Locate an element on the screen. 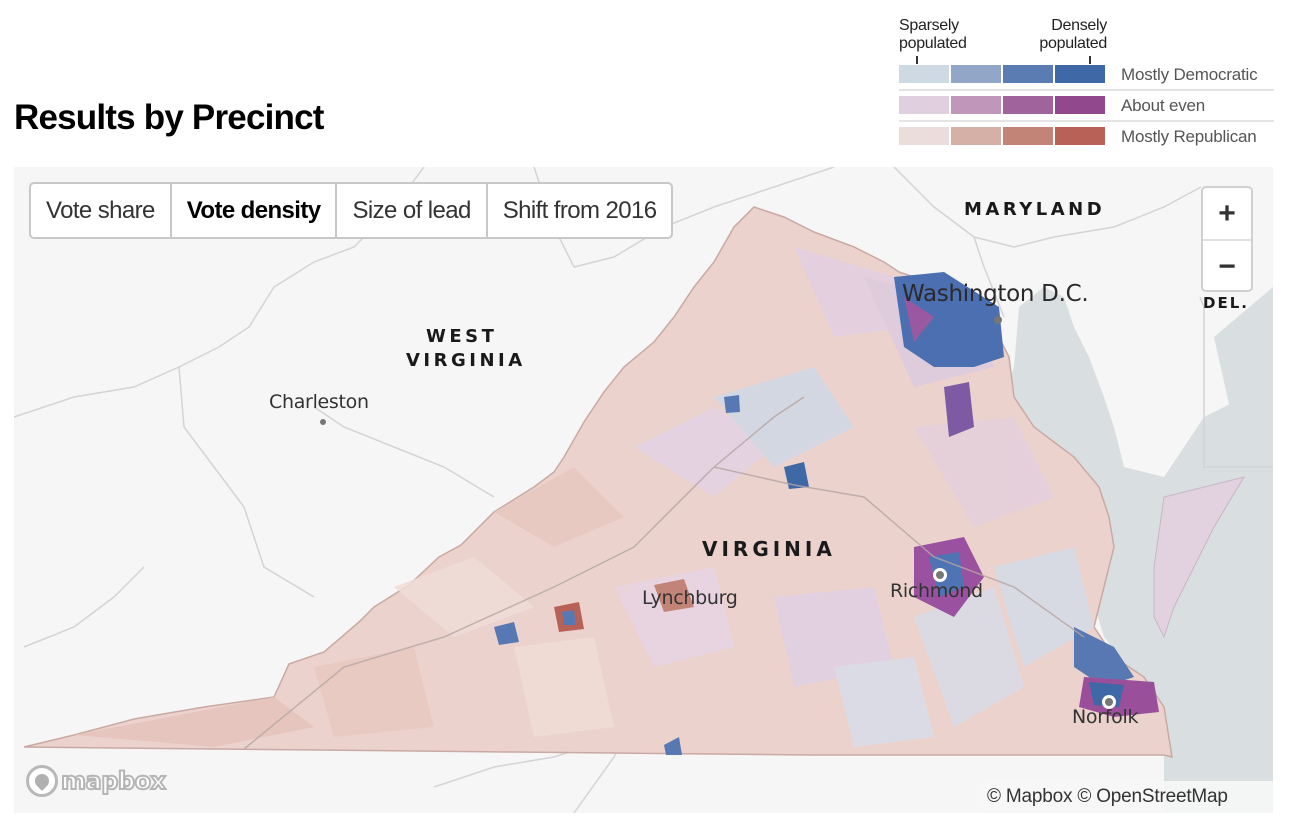 The width and height of the screenshot is (1289, 827). label-richmond: Richmond is located at coordinates (936, 591).